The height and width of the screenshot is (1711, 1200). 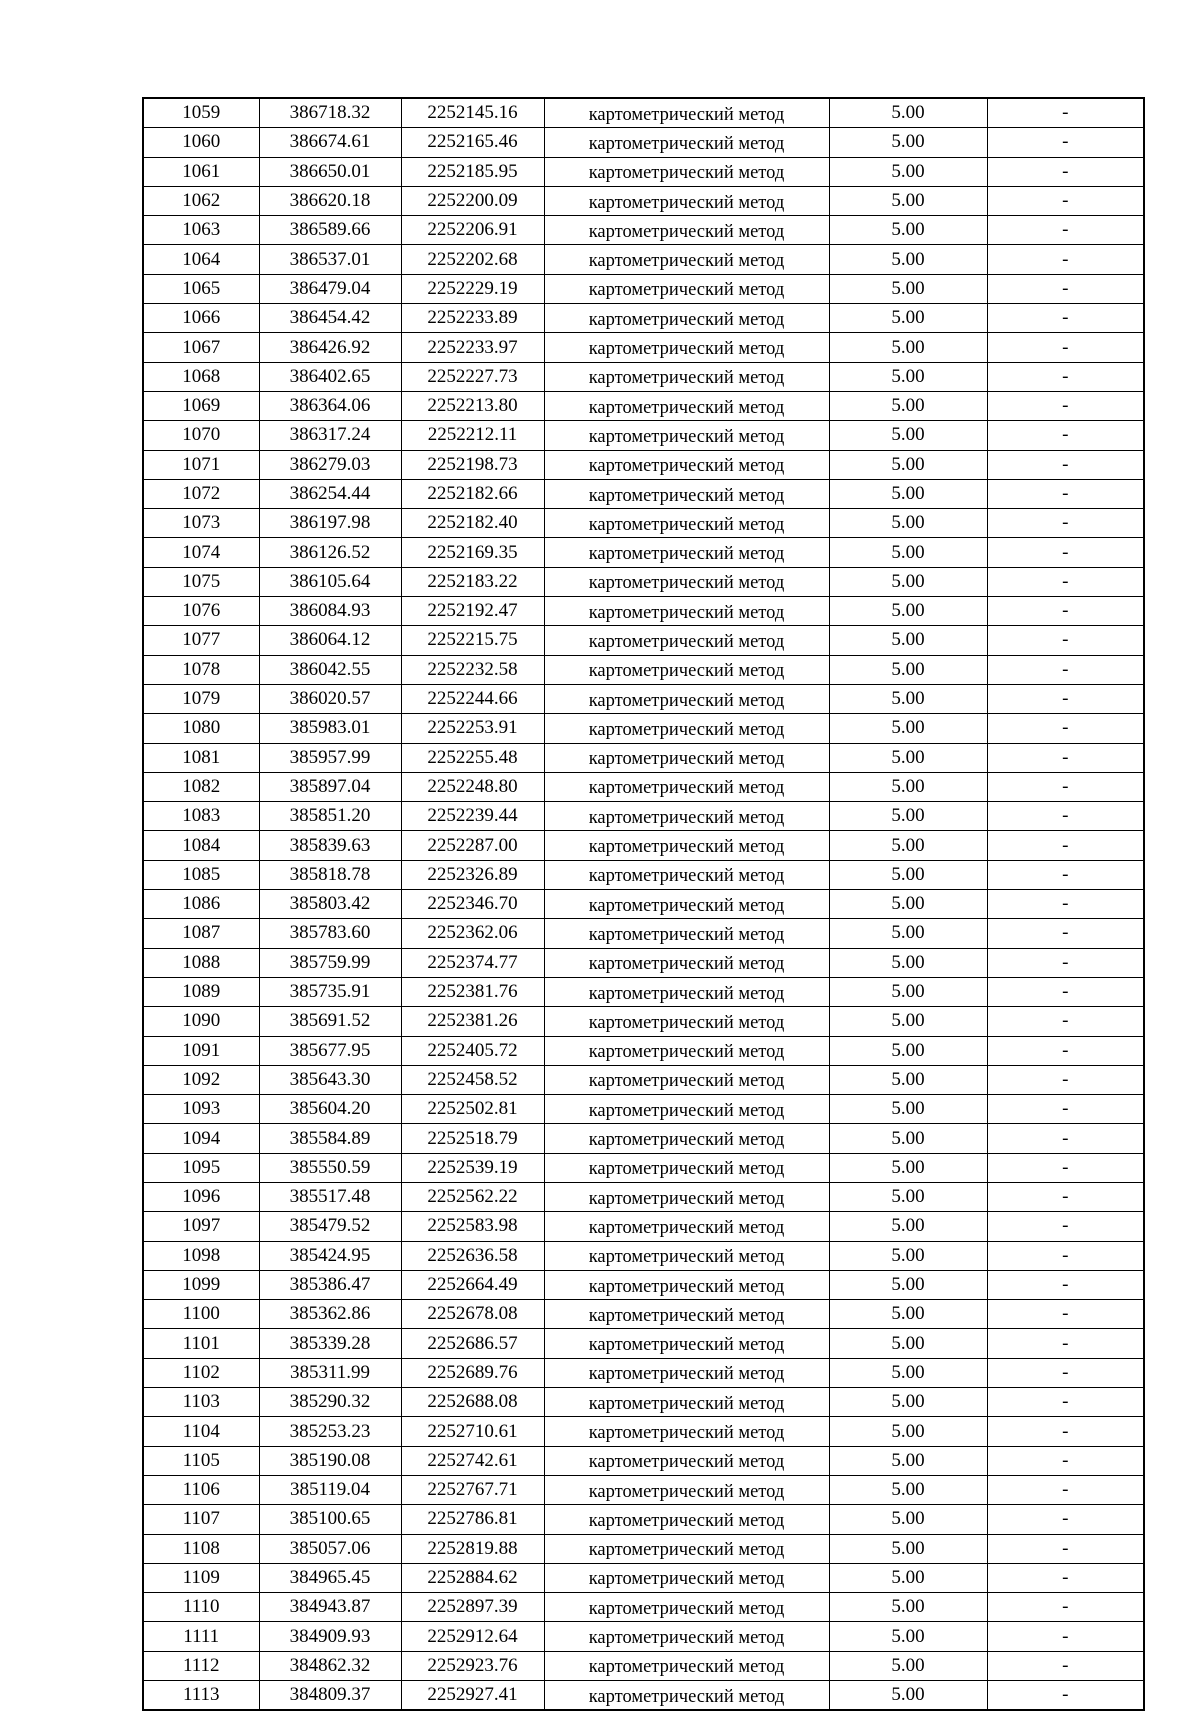 What do you see at coordinates (472, 933) in the screenshot?
I see `y-coordinate-cell: 2252362.06` at bounding box center [472, 933].